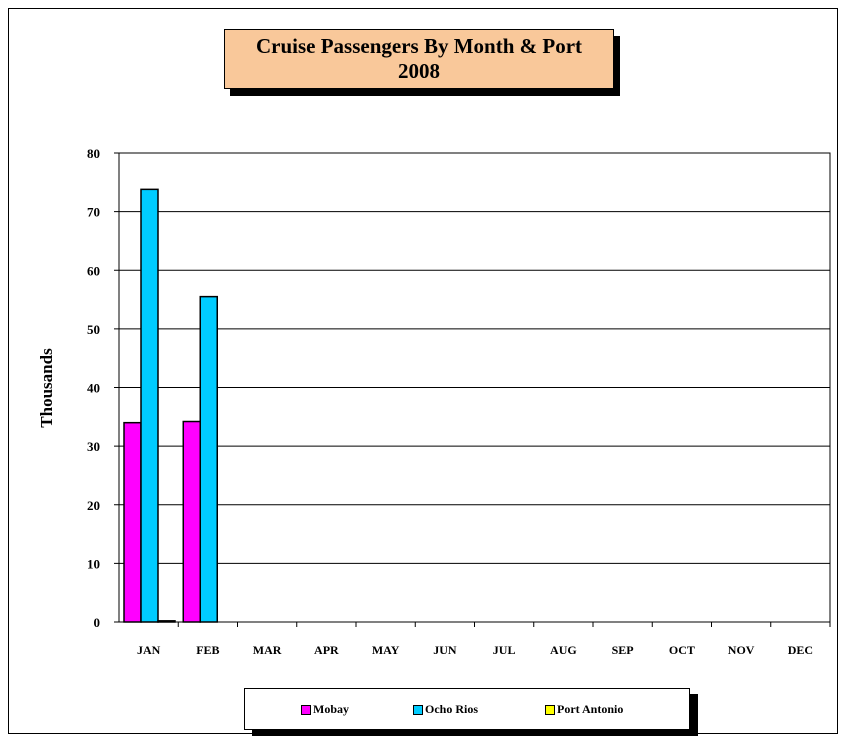 The height and width of the screenshot is (740, 854). Describe the element at coordinates (800, 650) in the screenshot. I see `x-tick-label: DEC` at that location.